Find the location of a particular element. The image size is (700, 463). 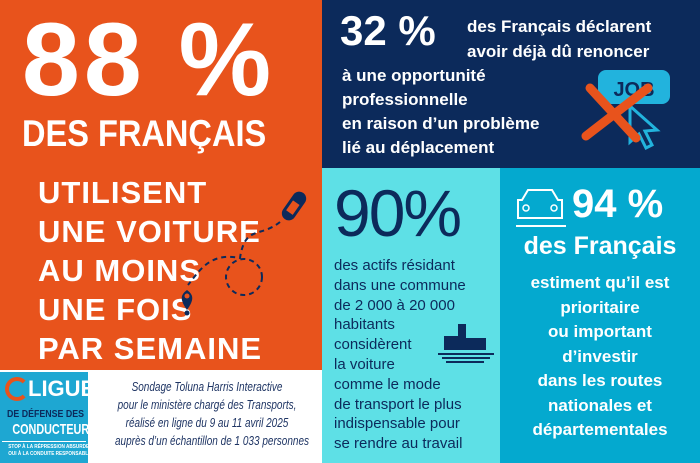

text-line: comme le mode is located at coordinates (387, 384).